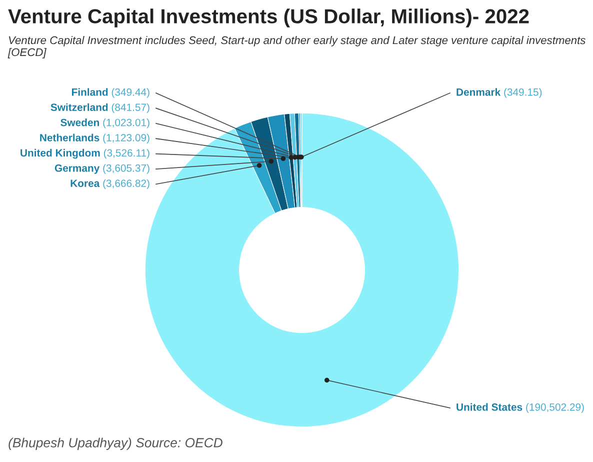 The height and width of the screenshot is (462, 593). Describe the element at coordinates (126, 184) in the screenshot. I see `data-label: (3,666.82)` at that location.